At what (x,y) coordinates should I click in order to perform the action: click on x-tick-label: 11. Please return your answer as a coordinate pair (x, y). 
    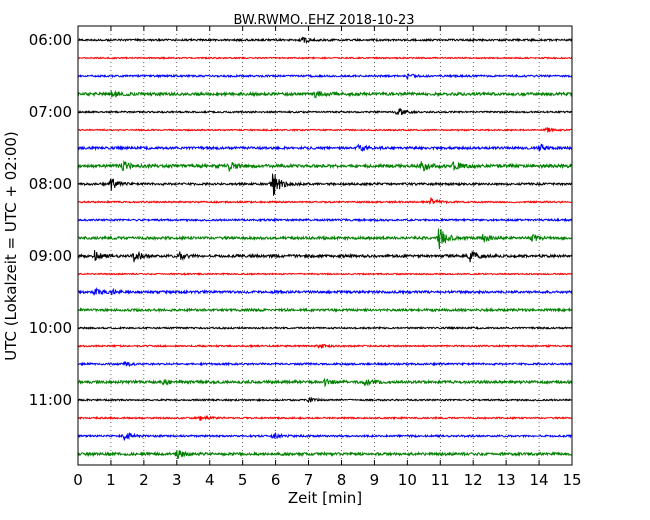
    Looking at the image, I should click on (440, 480).